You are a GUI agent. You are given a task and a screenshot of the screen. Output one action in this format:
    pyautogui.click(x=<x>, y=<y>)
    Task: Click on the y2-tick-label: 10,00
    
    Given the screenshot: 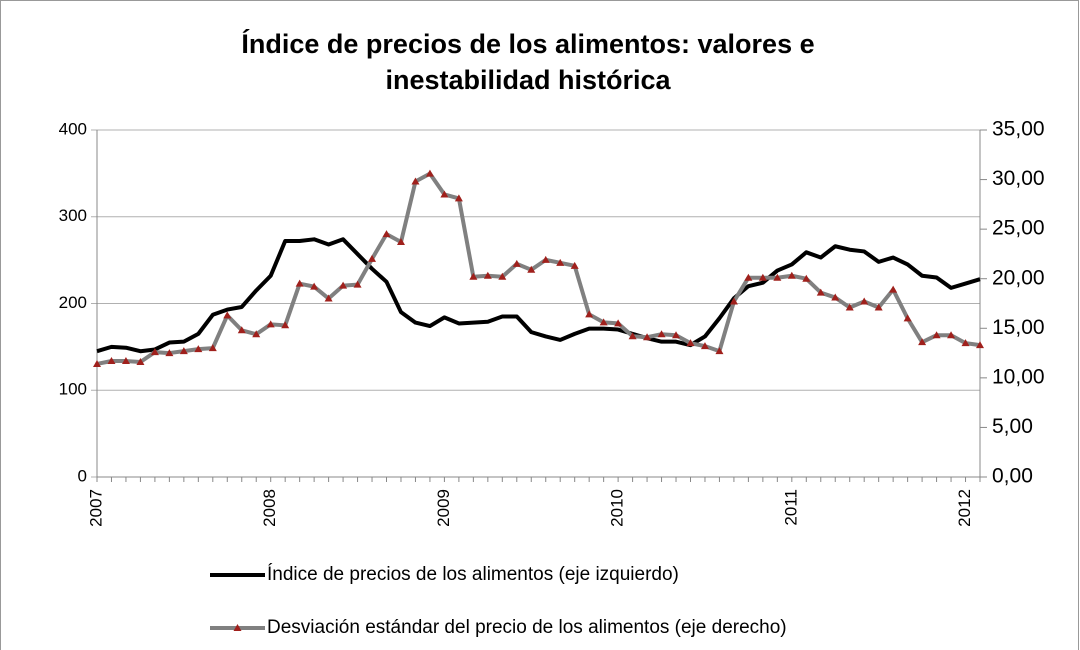 What is the action you would take?
    pyautogui.click(x=1018, y=376)
    